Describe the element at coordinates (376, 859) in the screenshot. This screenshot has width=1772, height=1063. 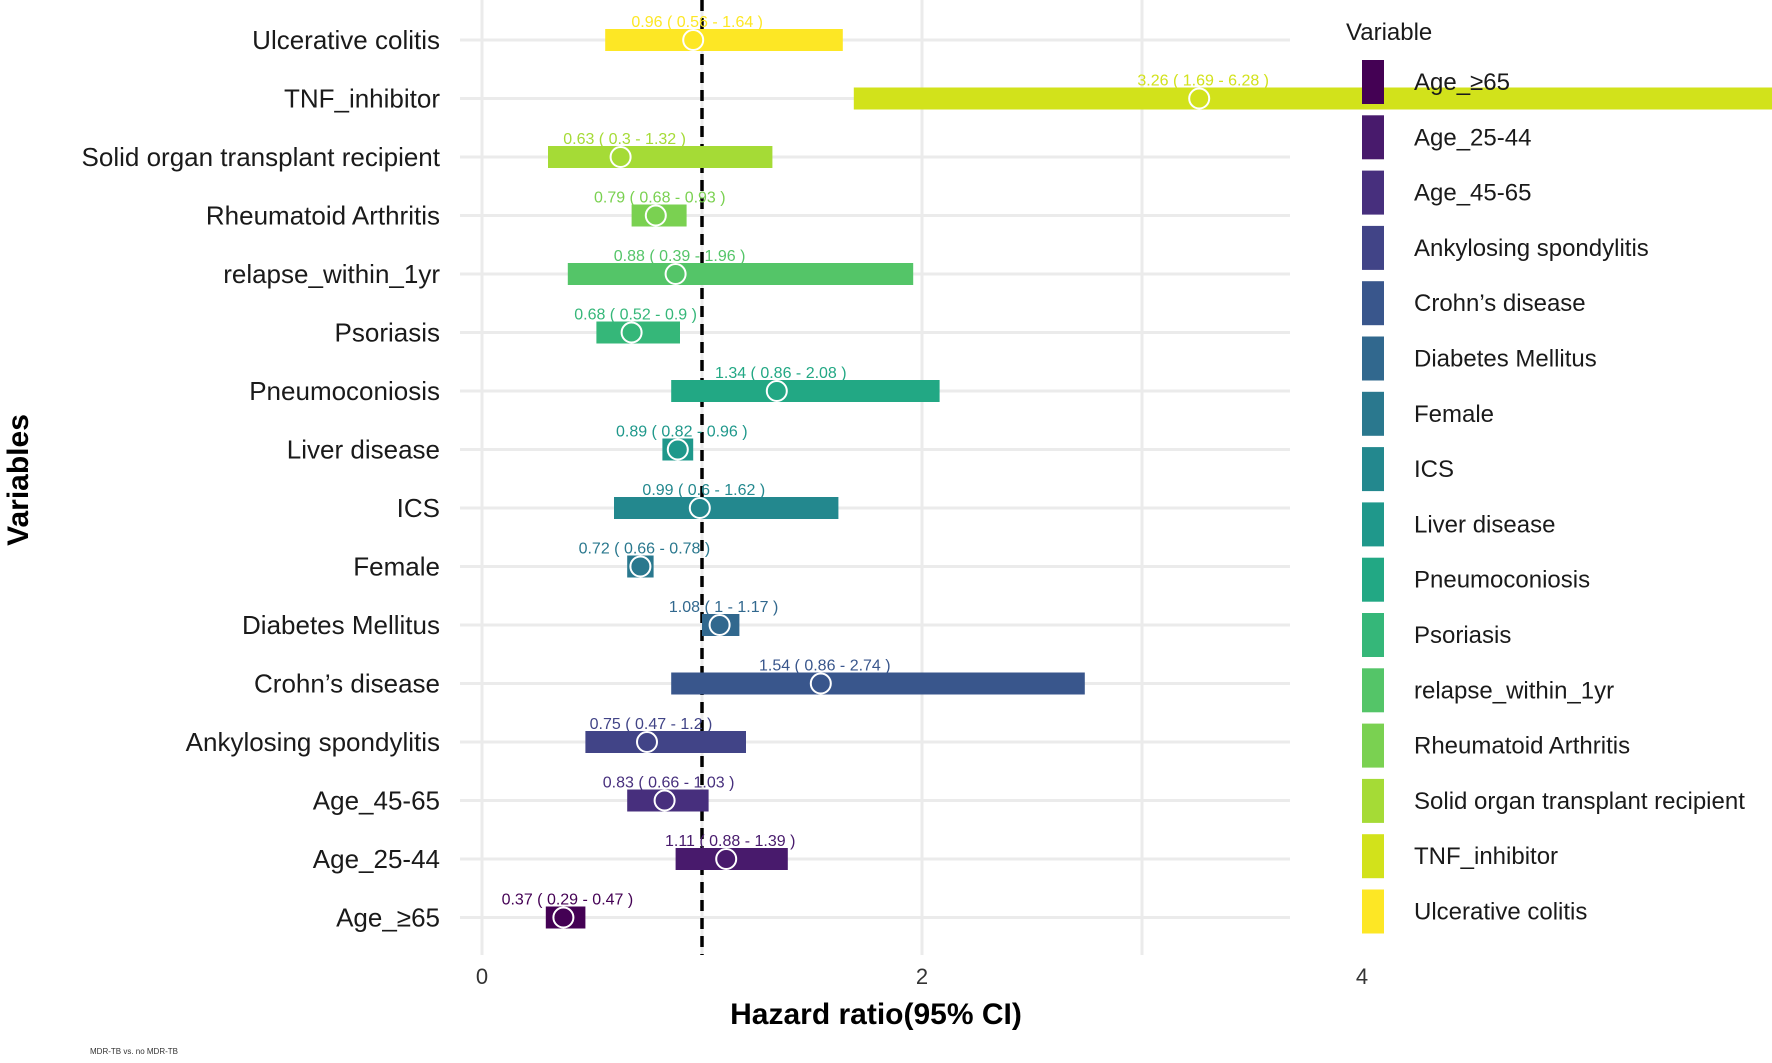
I see `y-tick-label: Age_25-44` at that location.